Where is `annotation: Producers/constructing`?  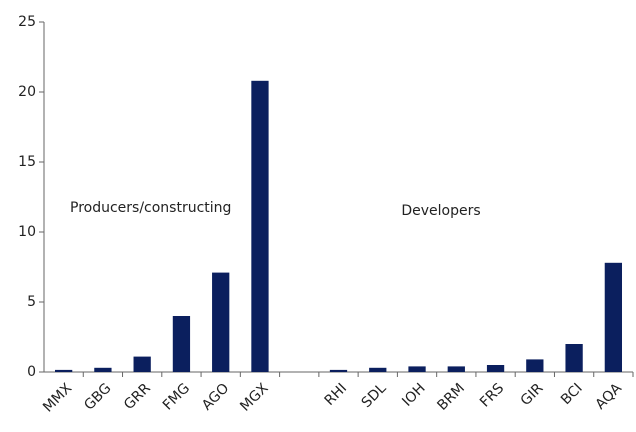
annotation: Producers/constructing is located at coordinates (150, 208).